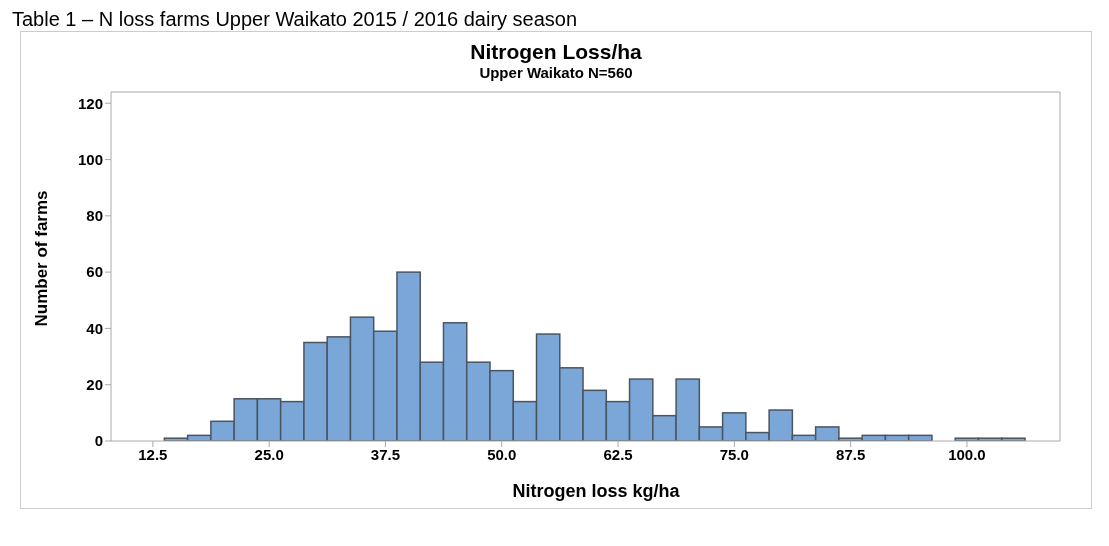  What do you see at coordinates (385, 454) in the screenshot?
I see `x-tick-label: 37.5` at bounding box center [385, 454].